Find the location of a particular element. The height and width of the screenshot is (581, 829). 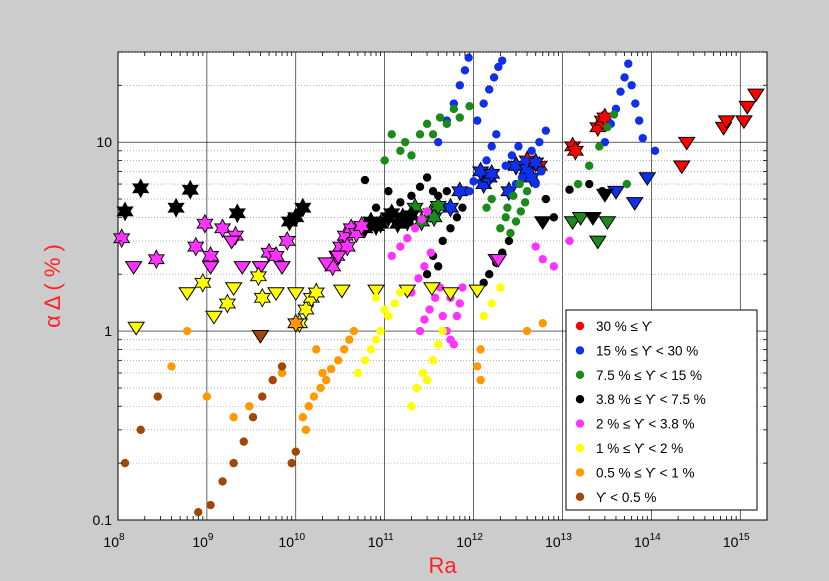

legend-box is located at coordinates (661, 410).